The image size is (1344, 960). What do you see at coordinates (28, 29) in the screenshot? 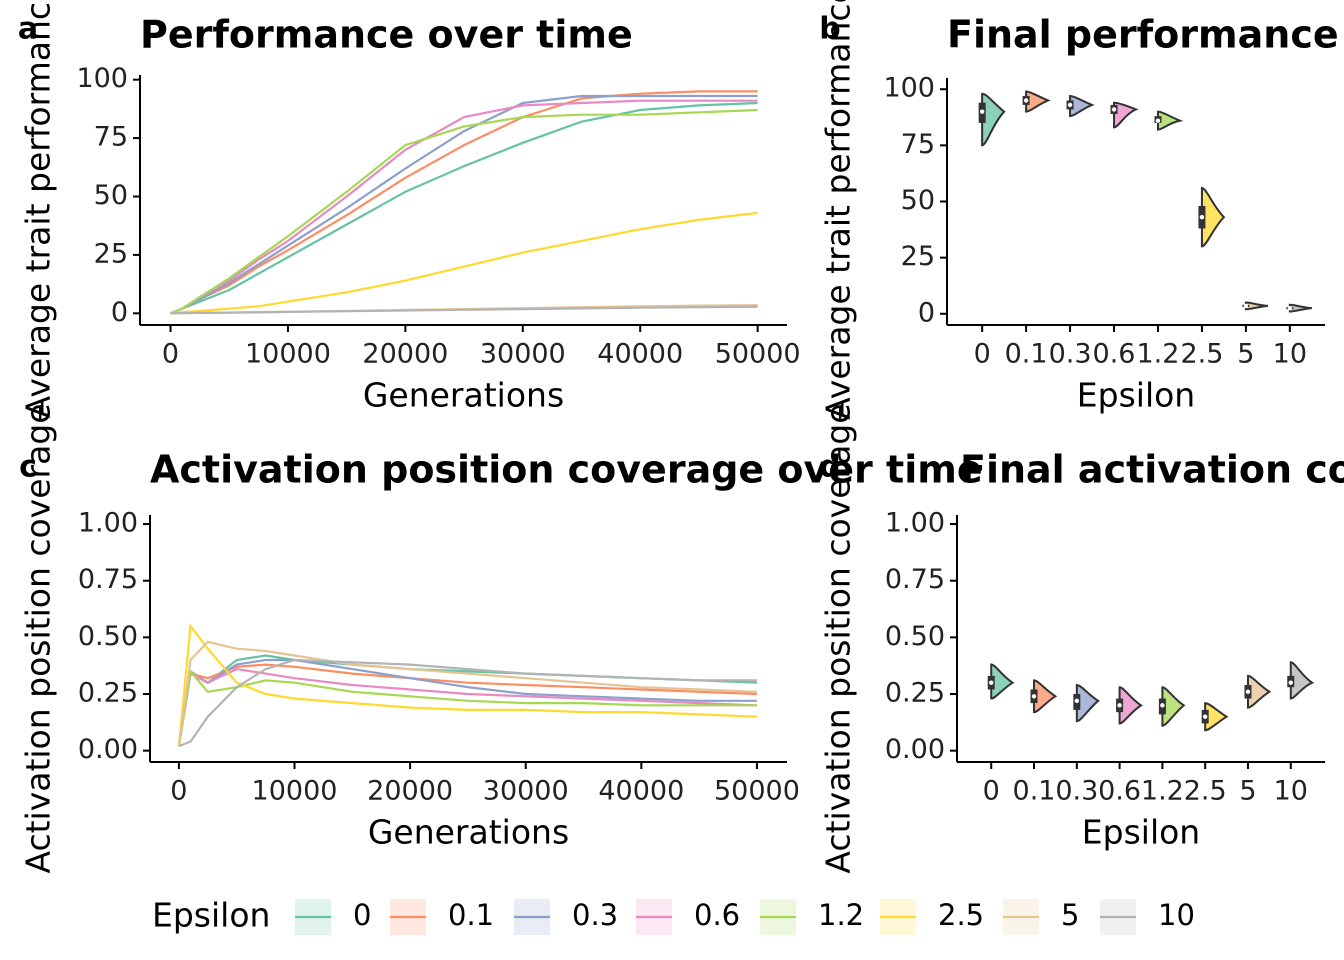
I see `panel-label: a` at bounding box center [28, 29].